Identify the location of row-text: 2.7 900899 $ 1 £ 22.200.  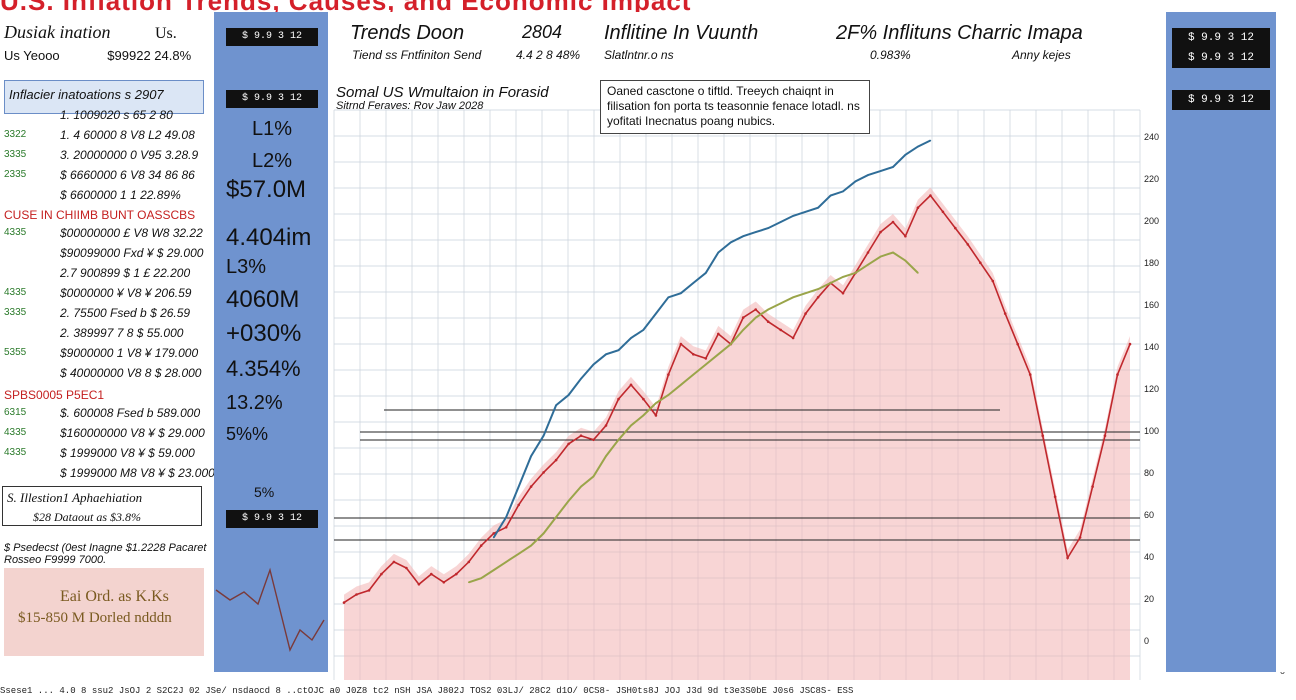
(125, 273).